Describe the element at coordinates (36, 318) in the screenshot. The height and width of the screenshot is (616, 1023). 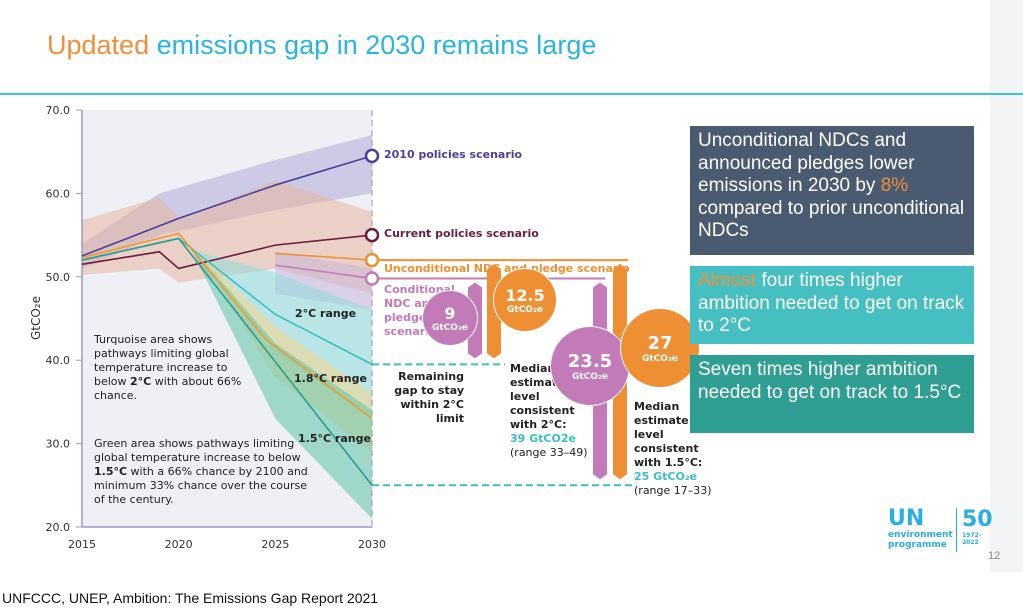
I see `y-axis-label: GtCO₂e` at that location.